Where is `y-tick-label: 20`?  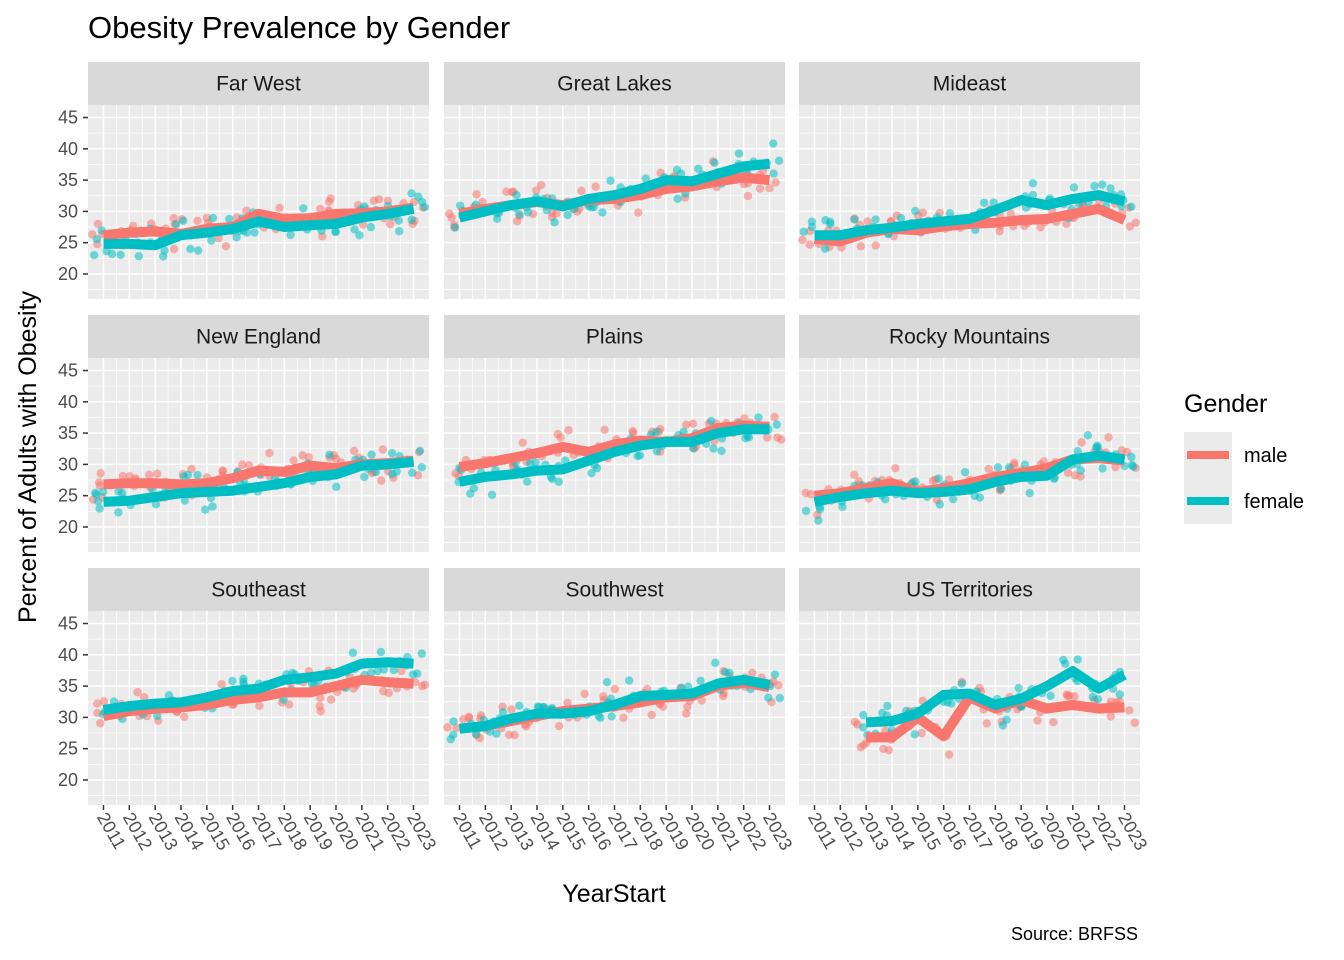 y-tick-label: 20 is located at coordinates (68, 274).